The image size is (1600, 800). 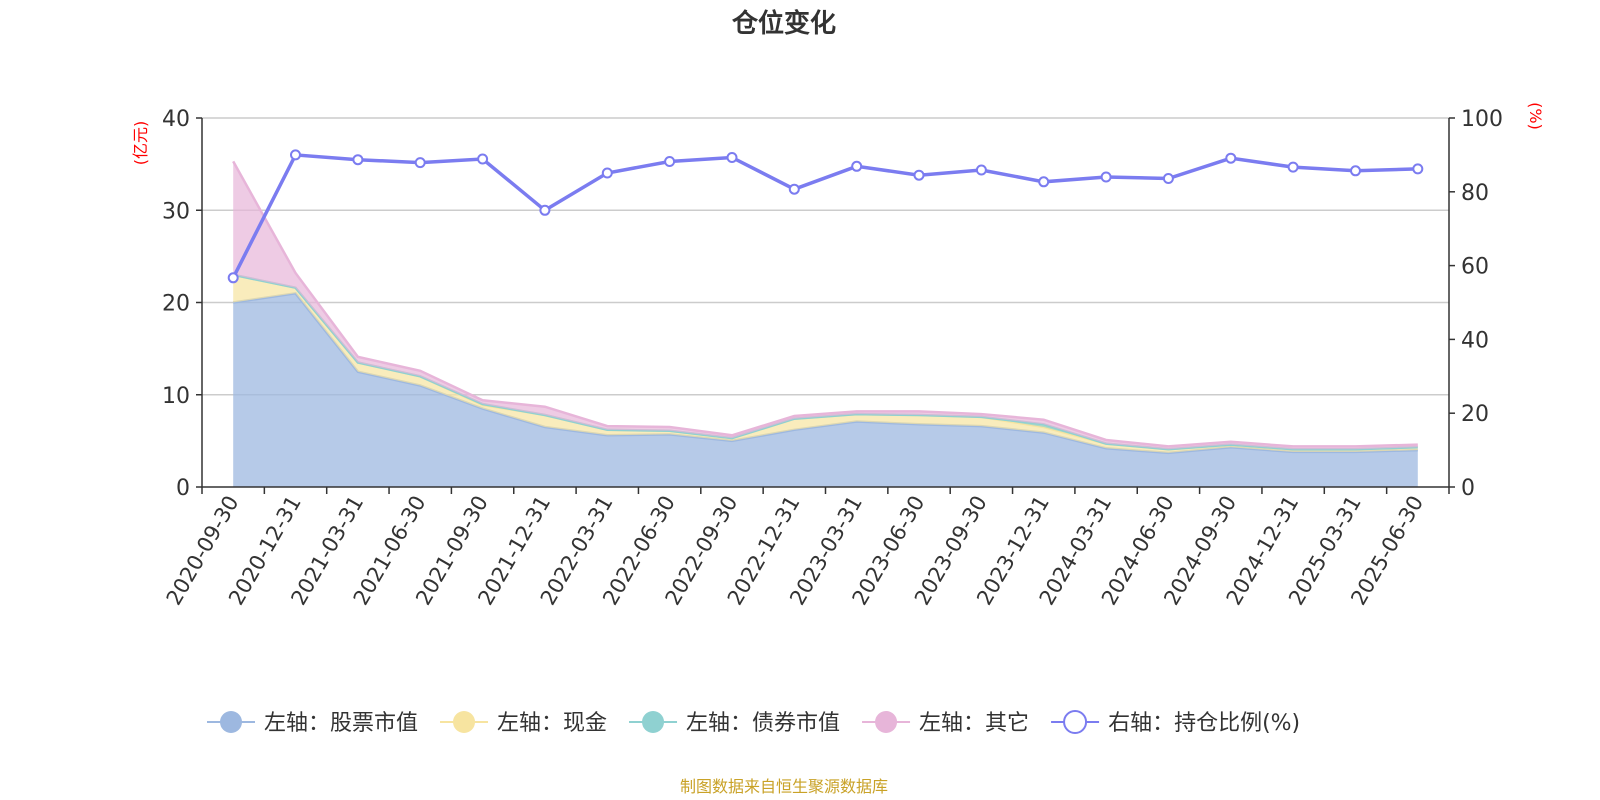 I want to click on chart-title: 仓位变化, so click(x=783, y=23).